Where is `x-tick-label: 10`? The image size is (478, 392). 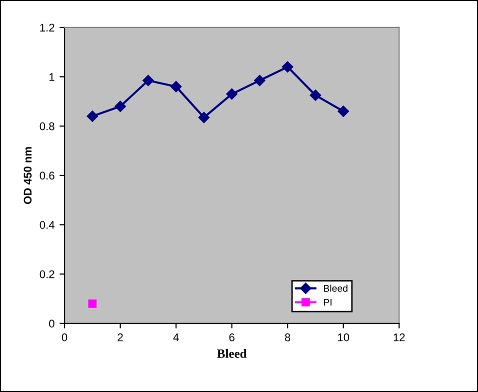
x-tick-label: 10 is located at coordinates (344, 337).